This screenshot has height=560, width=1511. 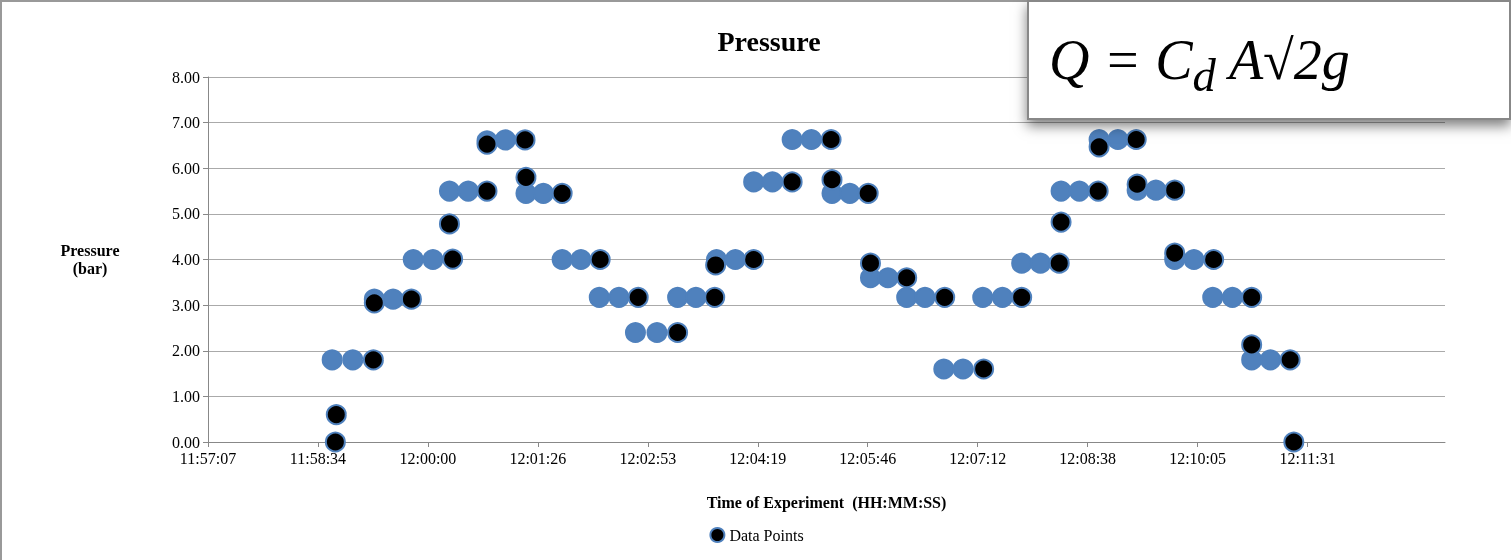 What do you see at coordinates (1198, 458) in the screenshot?
I see `x-tick-label: 12:10:05` at bounding box center [1198, 458].